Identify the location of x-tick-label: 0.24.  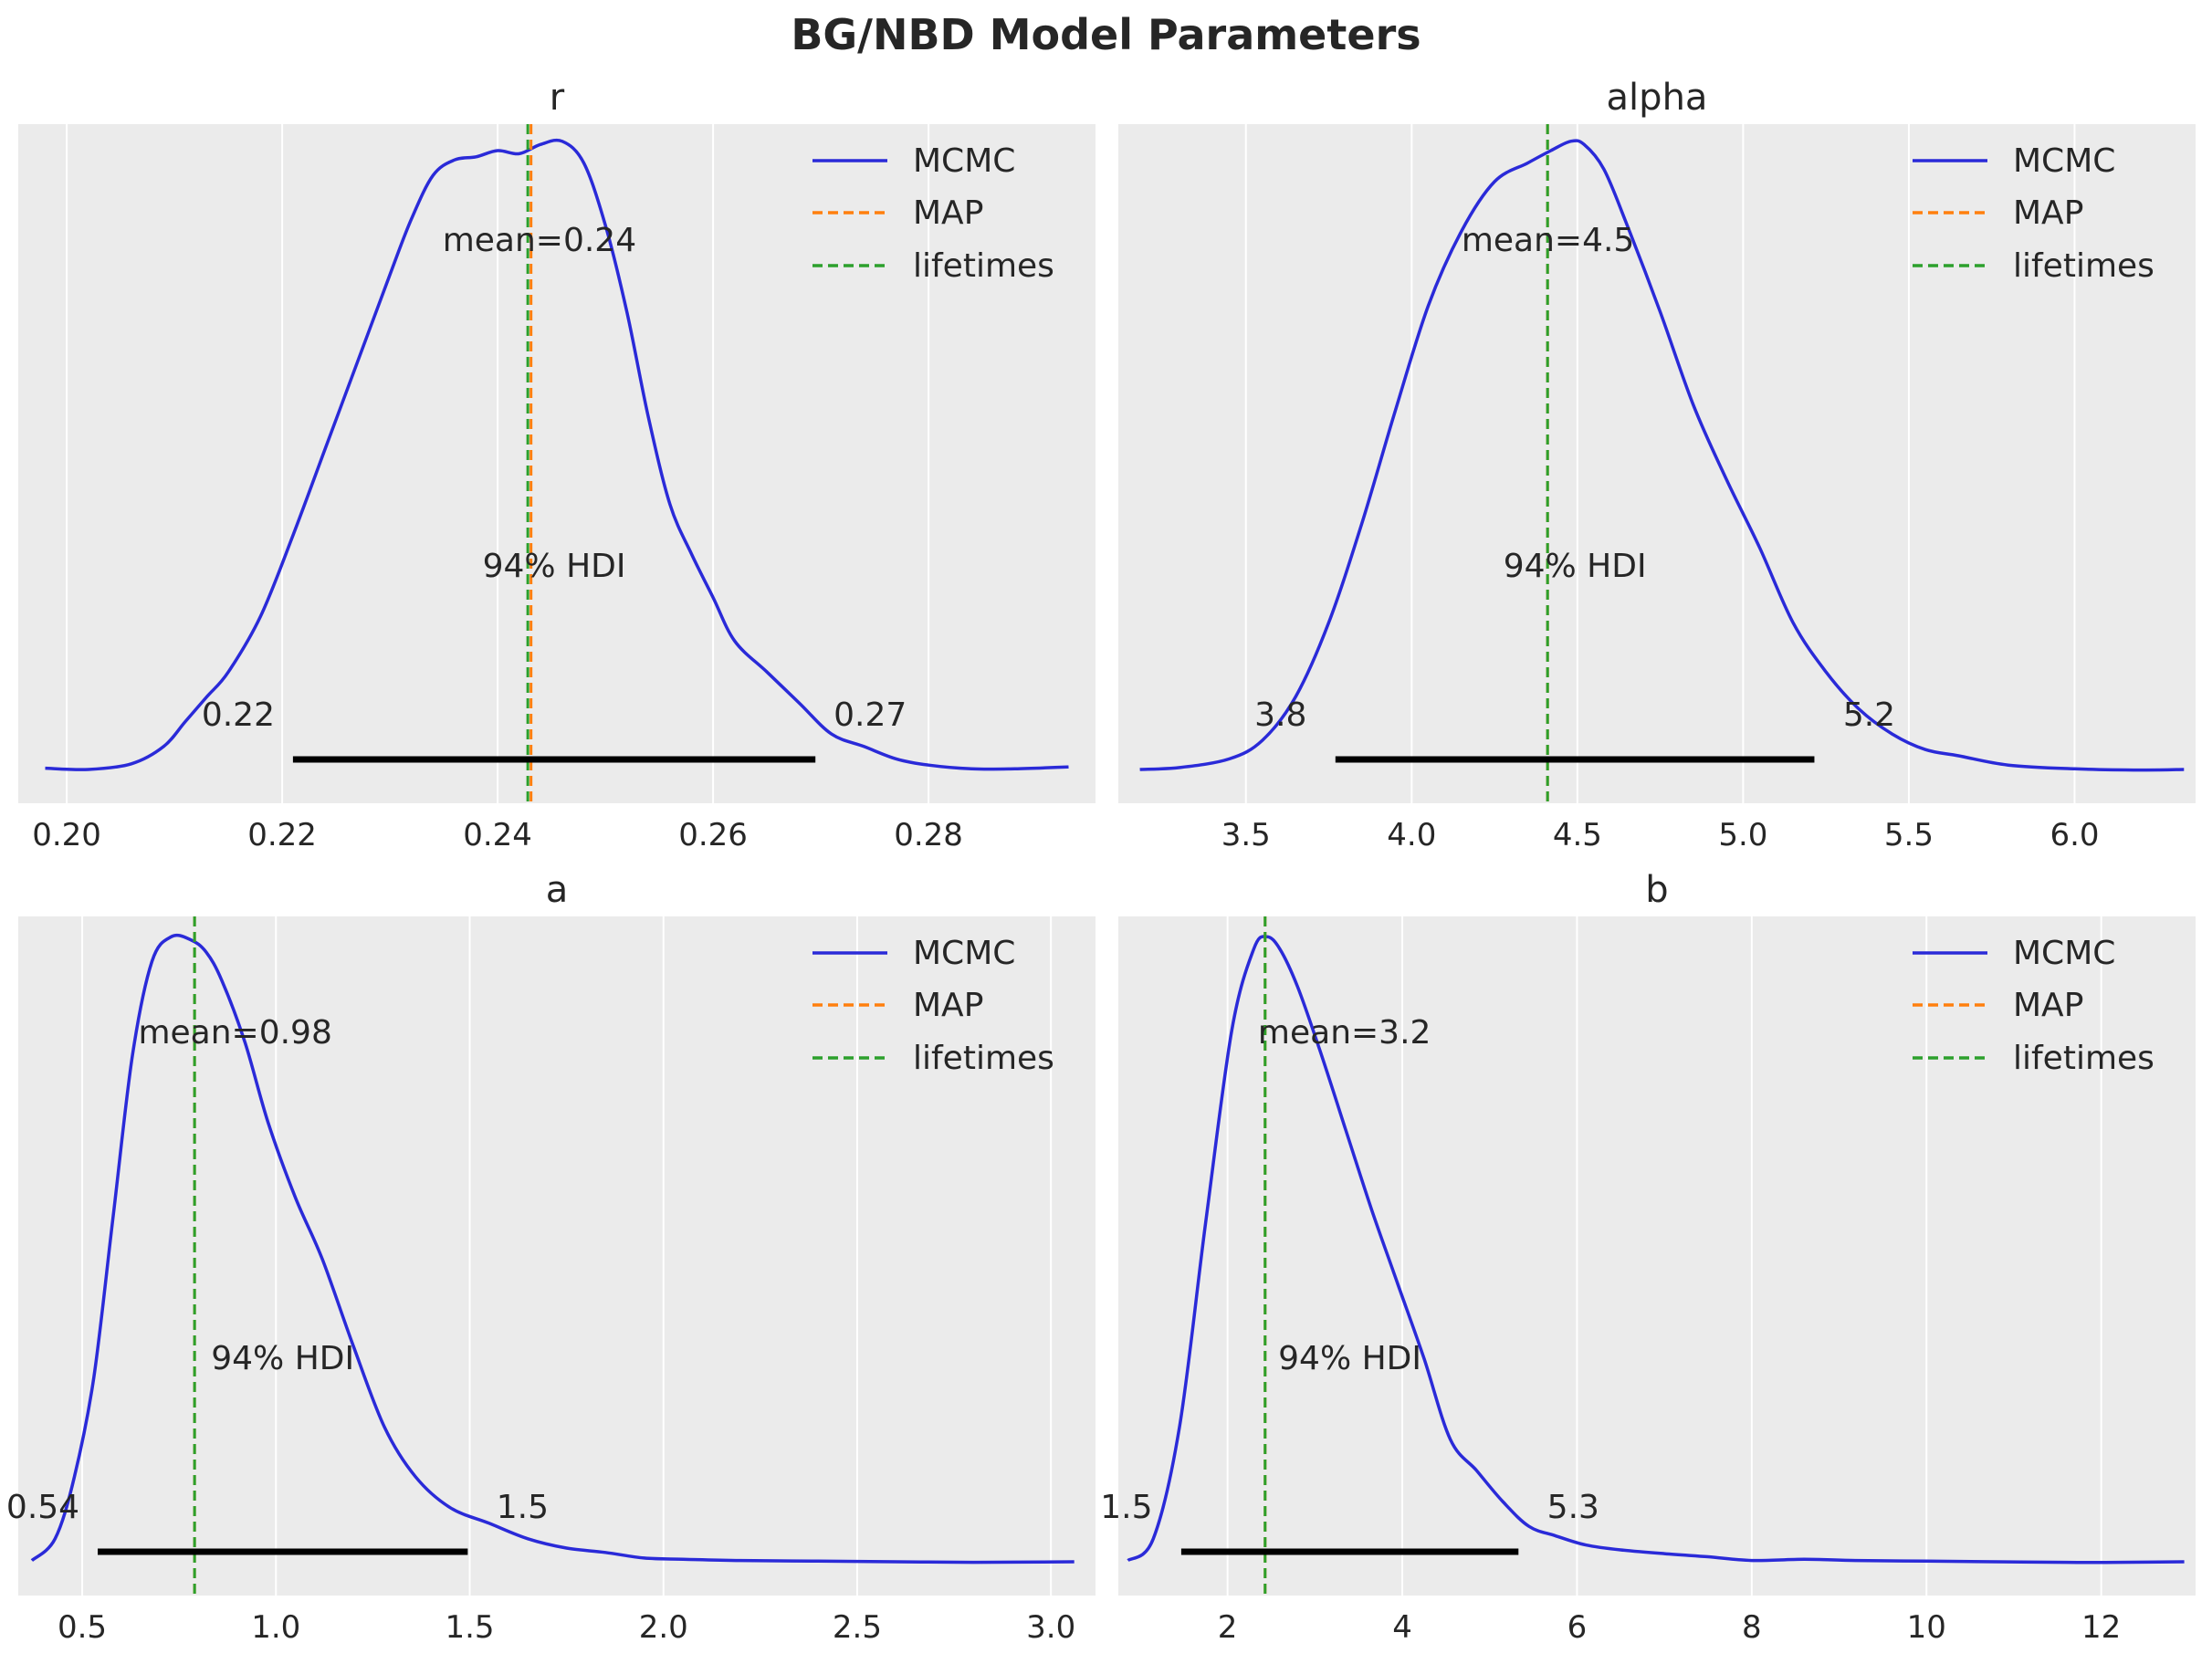
(497, 835).